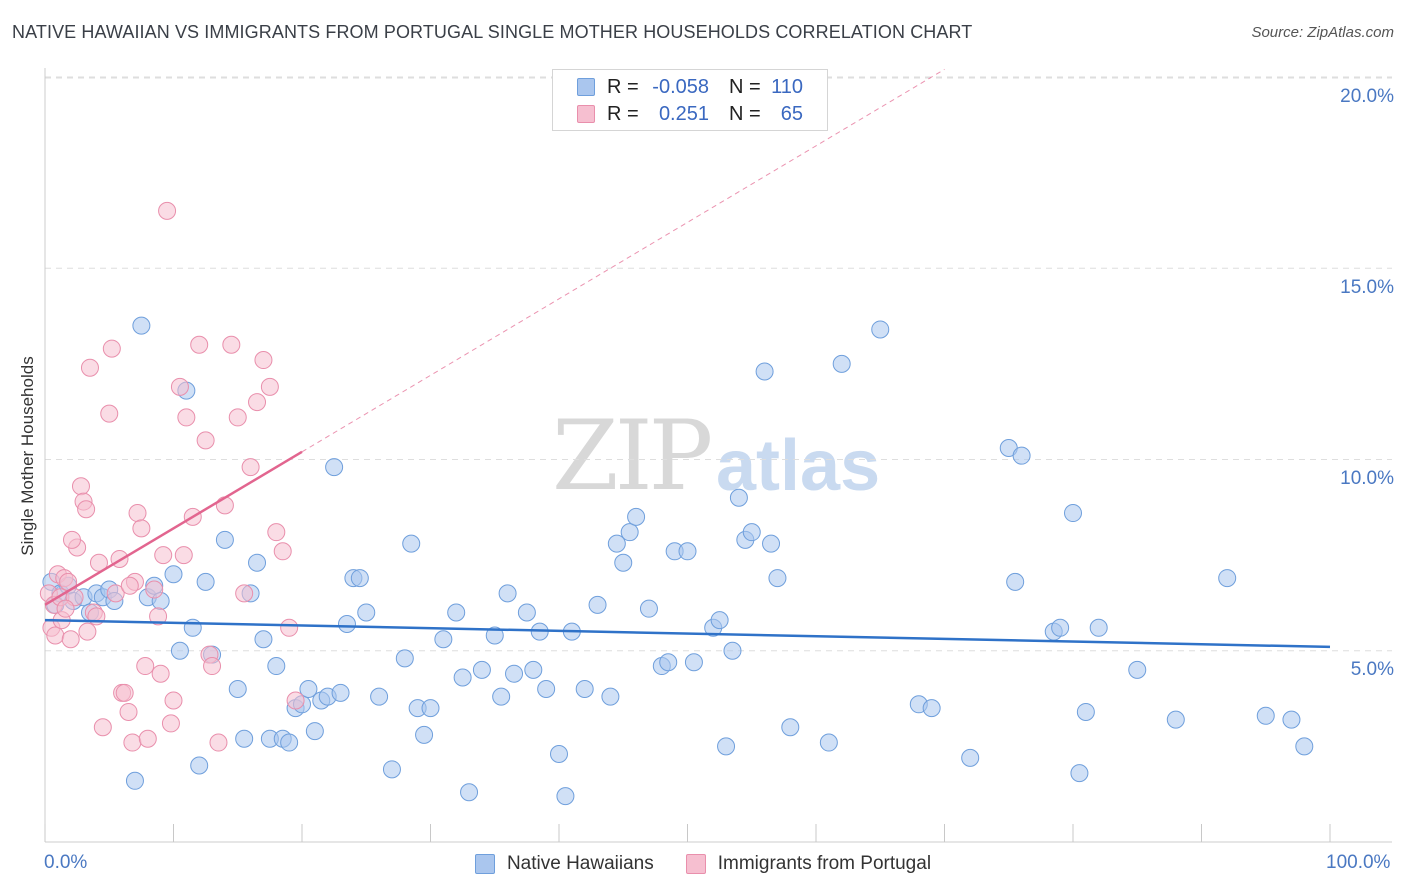  I want to click on x-tick-100: 100.0%, so click(1358, 862).